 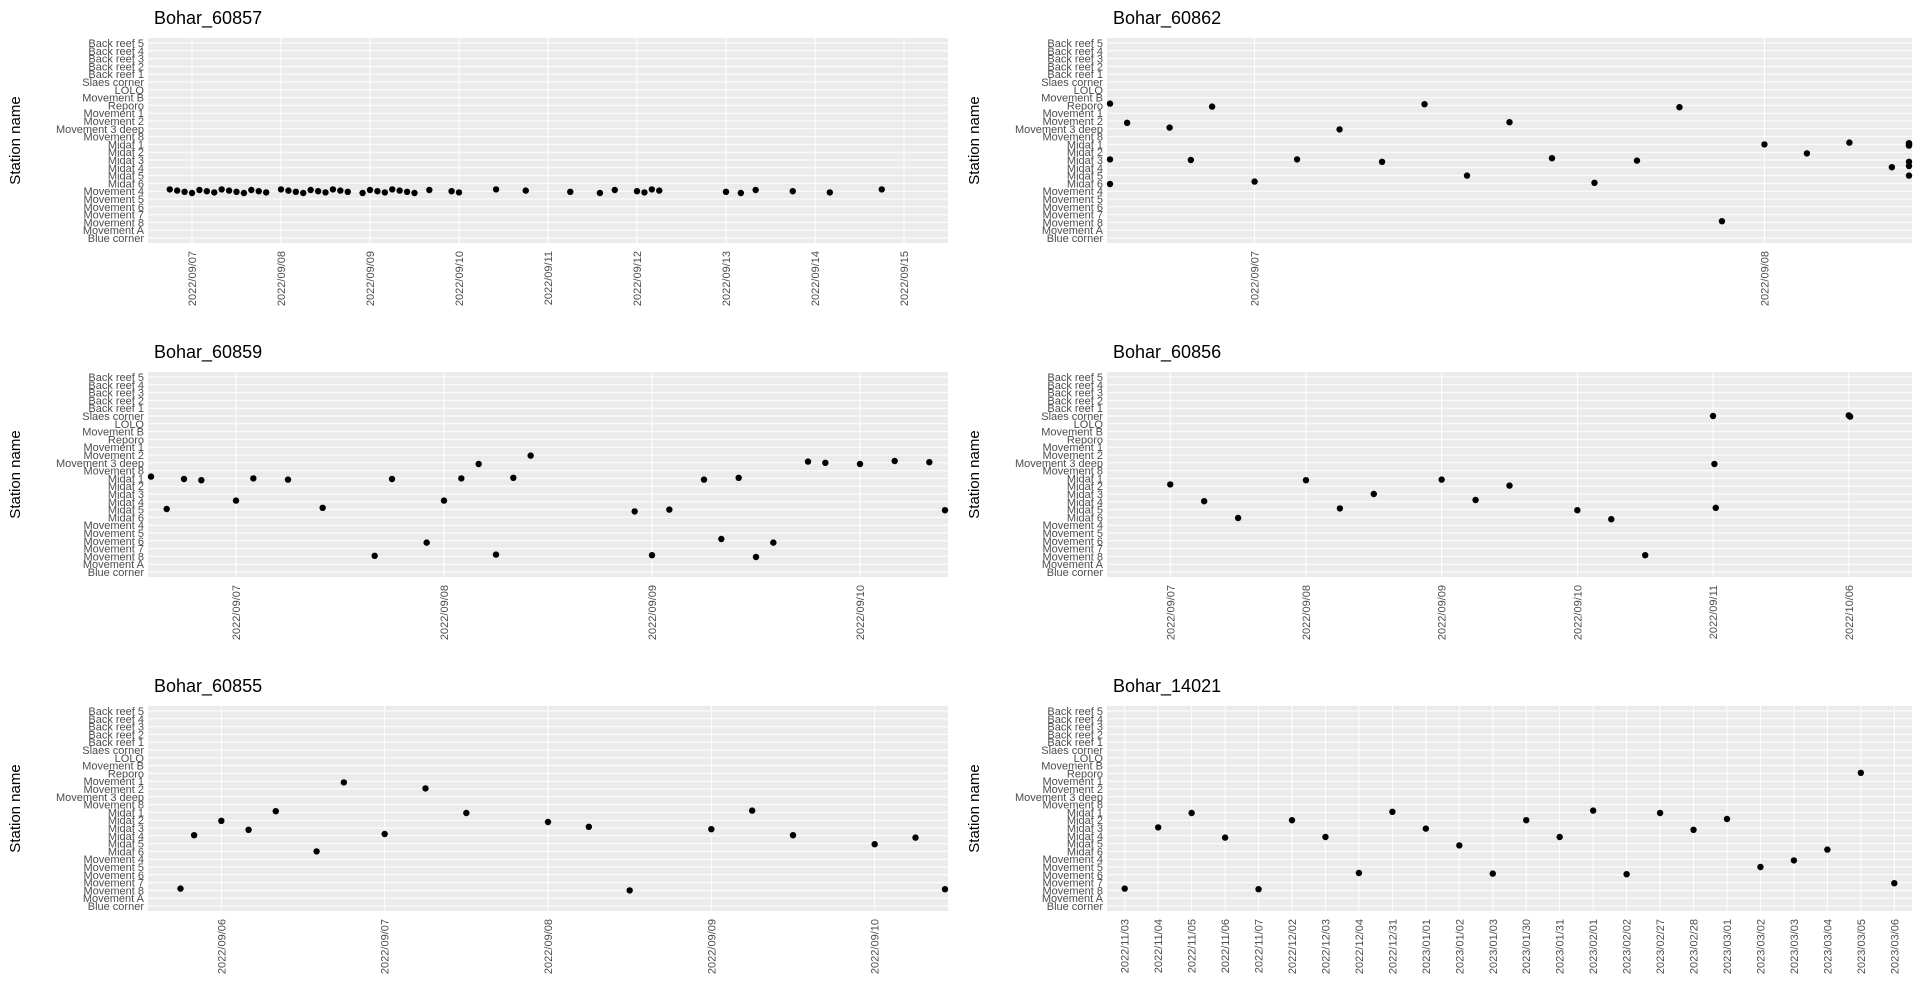 I want to click on x-tick-label: 2022/09/08, so click(x=1765, y=278).